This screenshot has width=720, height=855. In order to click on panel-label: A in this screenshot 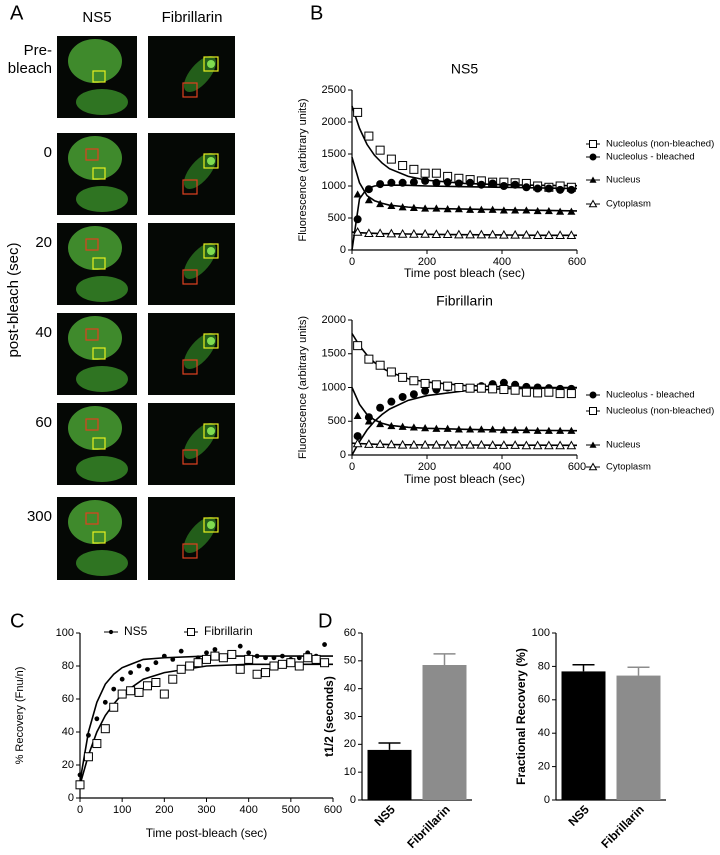, I will do `click(17, 13)`.